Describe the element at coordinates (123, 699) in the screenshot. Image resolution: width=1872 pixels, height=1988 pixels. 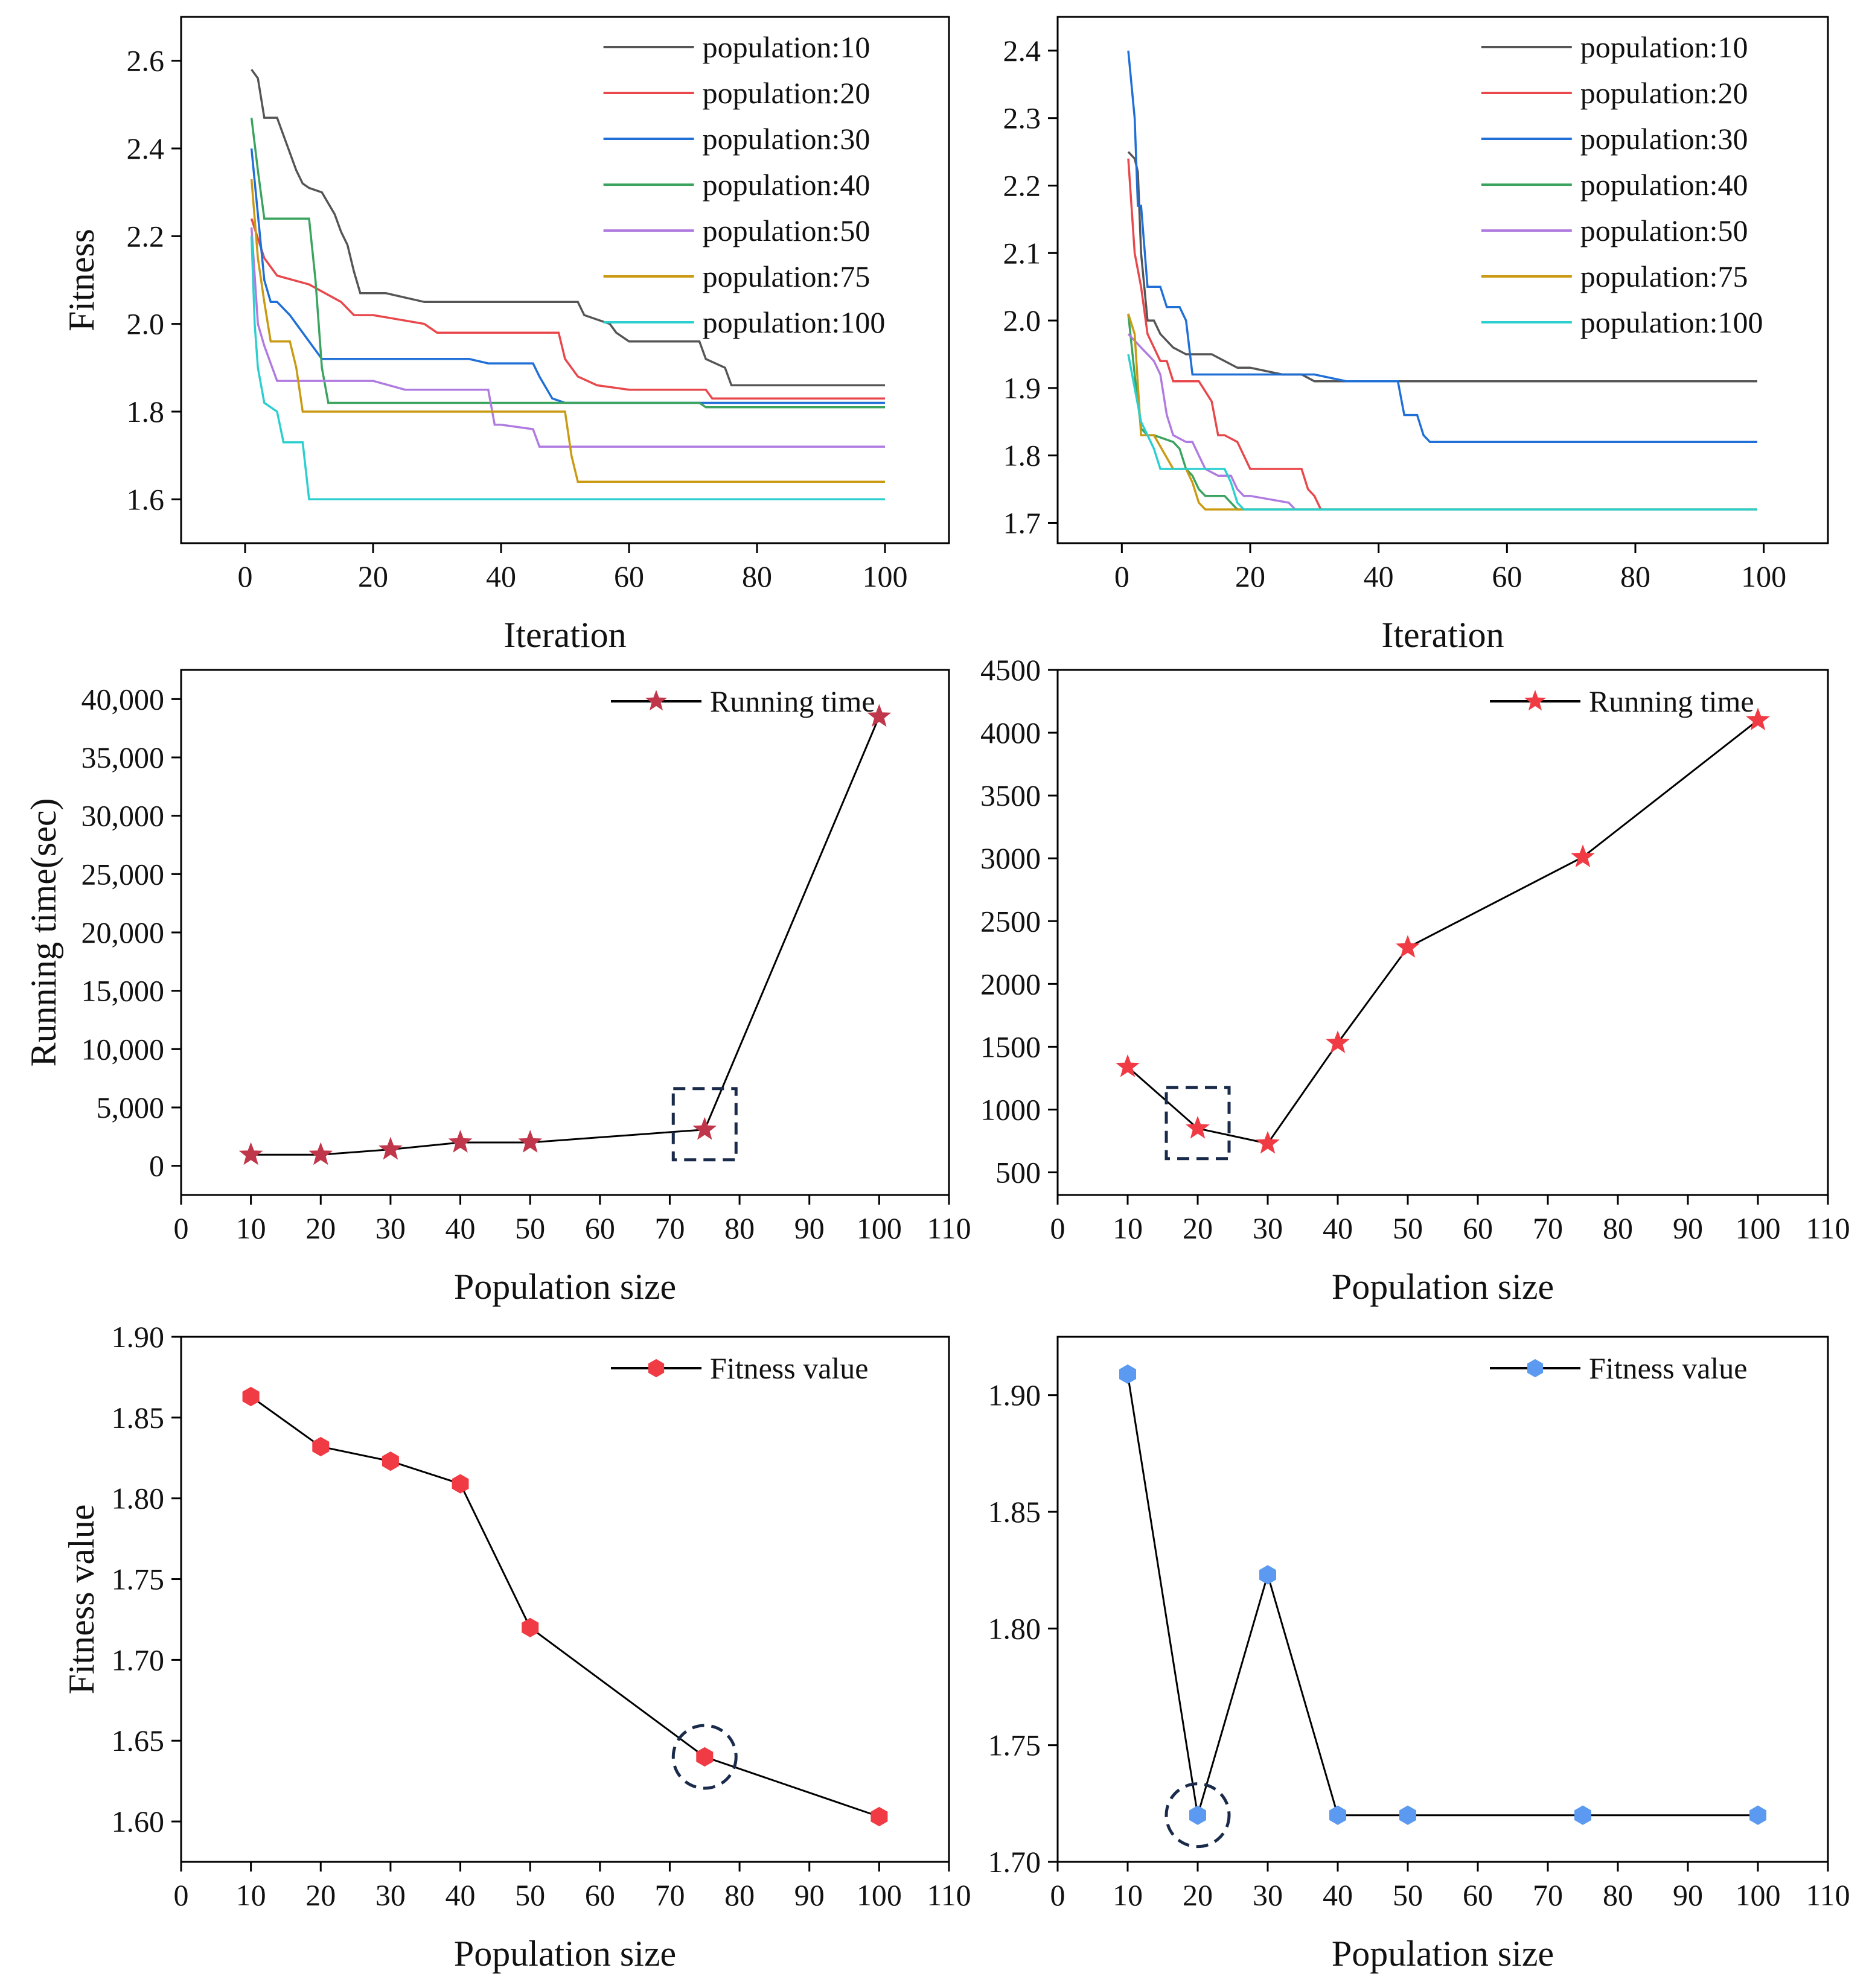
I see `y-tick-label: 40,000` at that location.